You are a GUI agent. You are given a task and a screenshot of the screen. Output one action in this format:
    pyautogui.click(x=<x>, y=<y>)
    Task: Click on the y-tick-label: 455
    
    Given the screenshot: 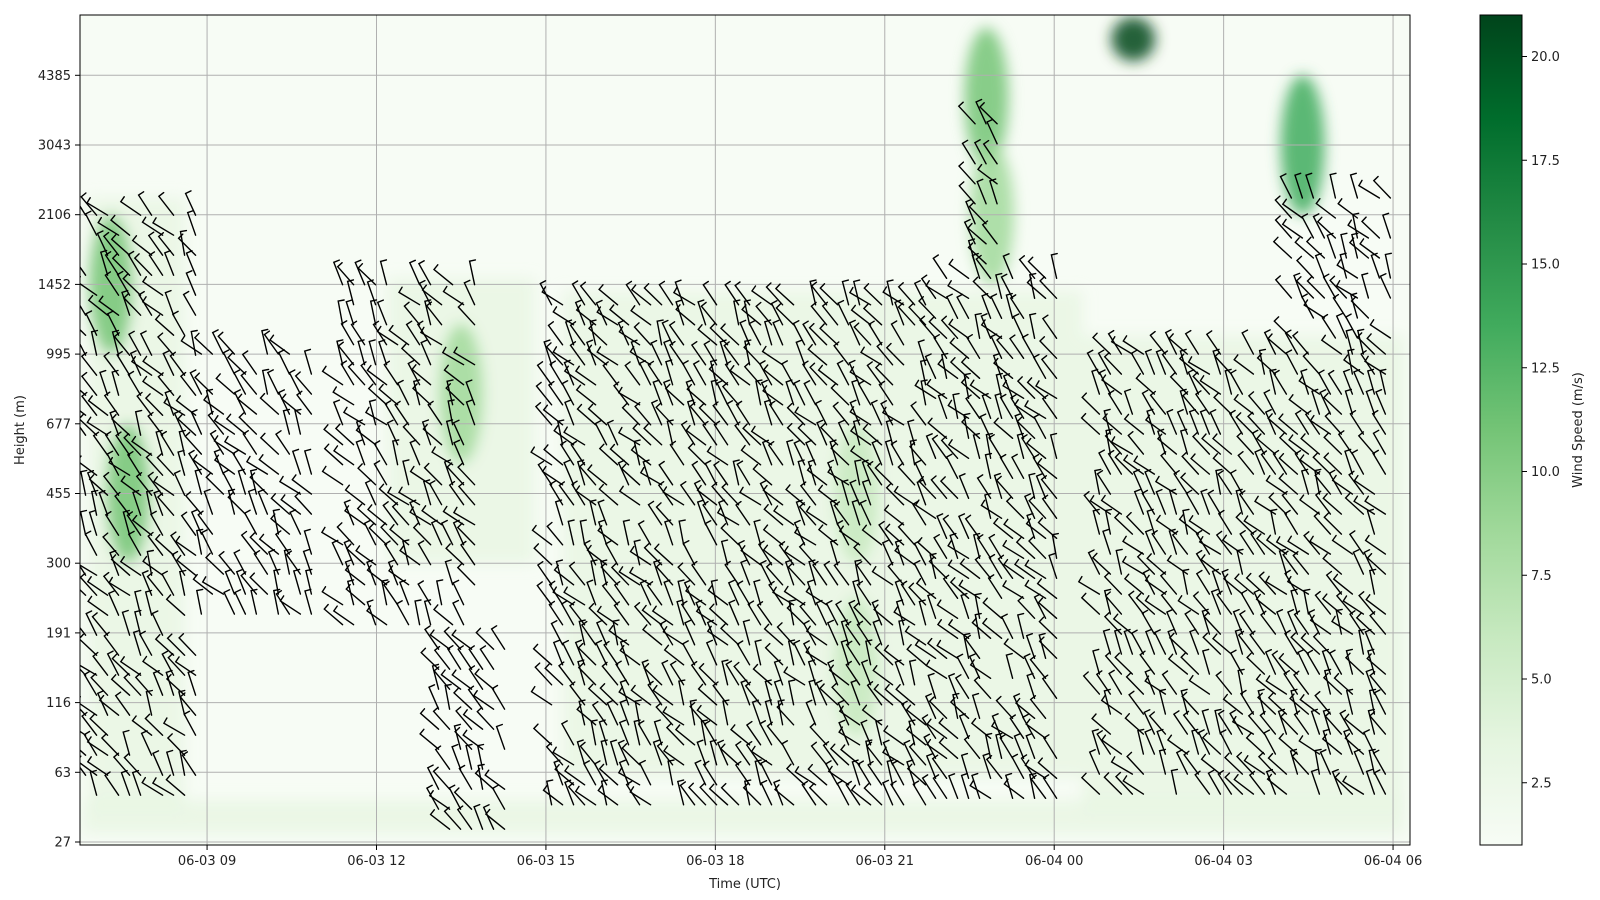 What is the action you would take?
    pyautogui.click(x=58, y=494)
    